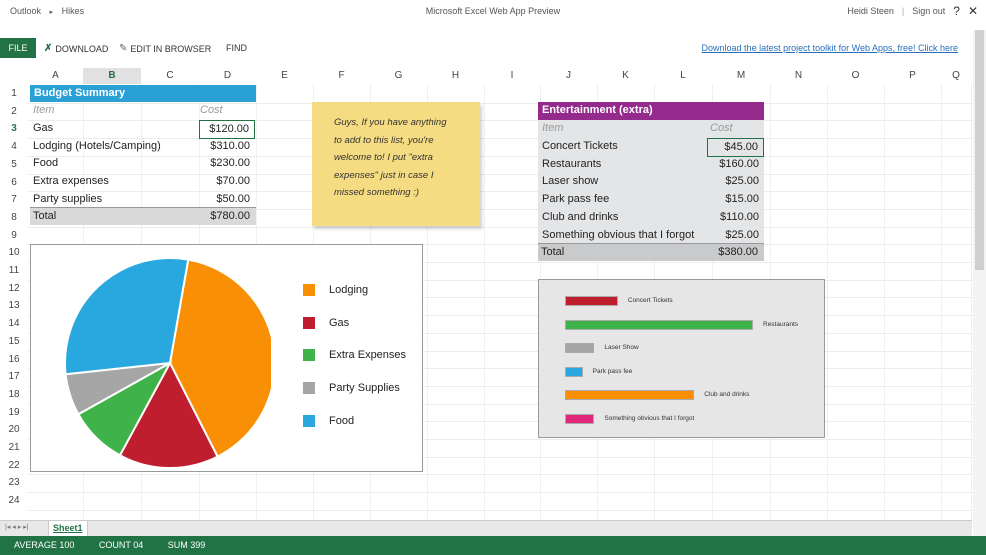 The height and width of the screenshot is (555, 986). Describe the element at coordinates (236, 48) in the screenshot. I see `find-button: FIND` at that location.